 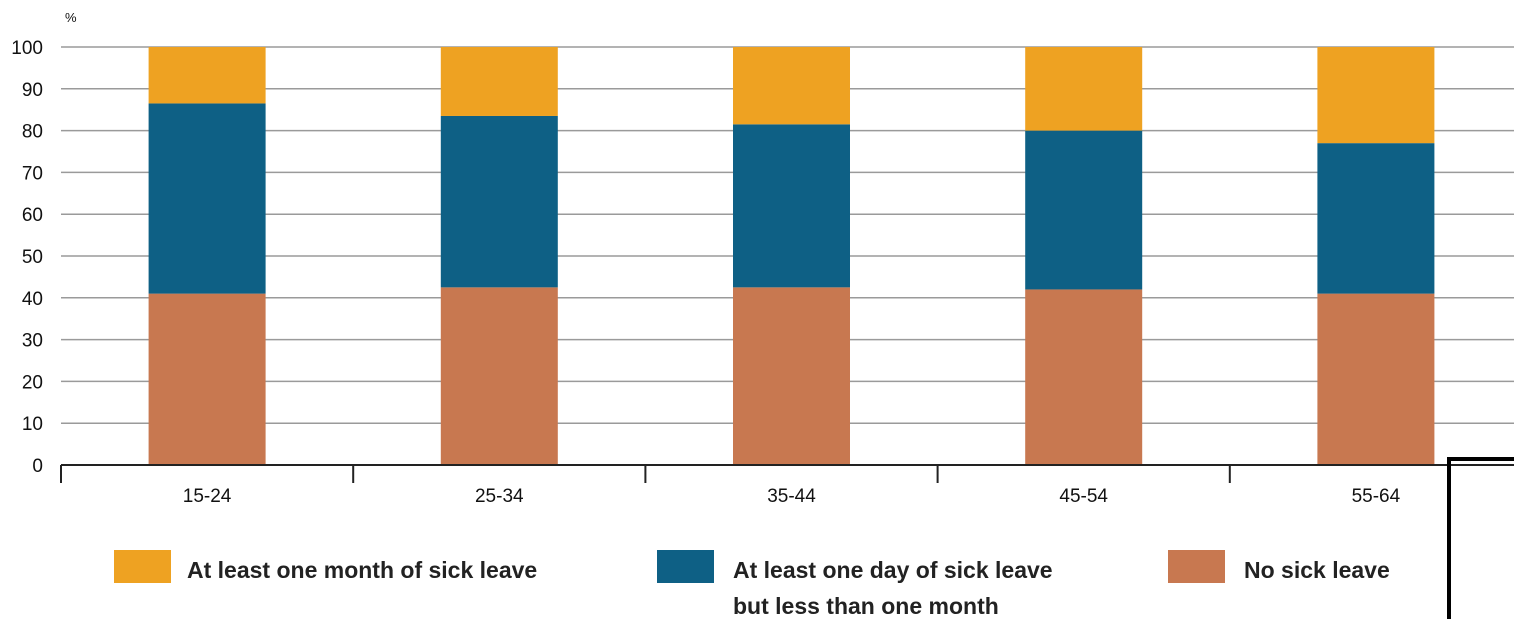 I want to click on legend-label: At least one day of sick leave, so click(x=893, y=570).